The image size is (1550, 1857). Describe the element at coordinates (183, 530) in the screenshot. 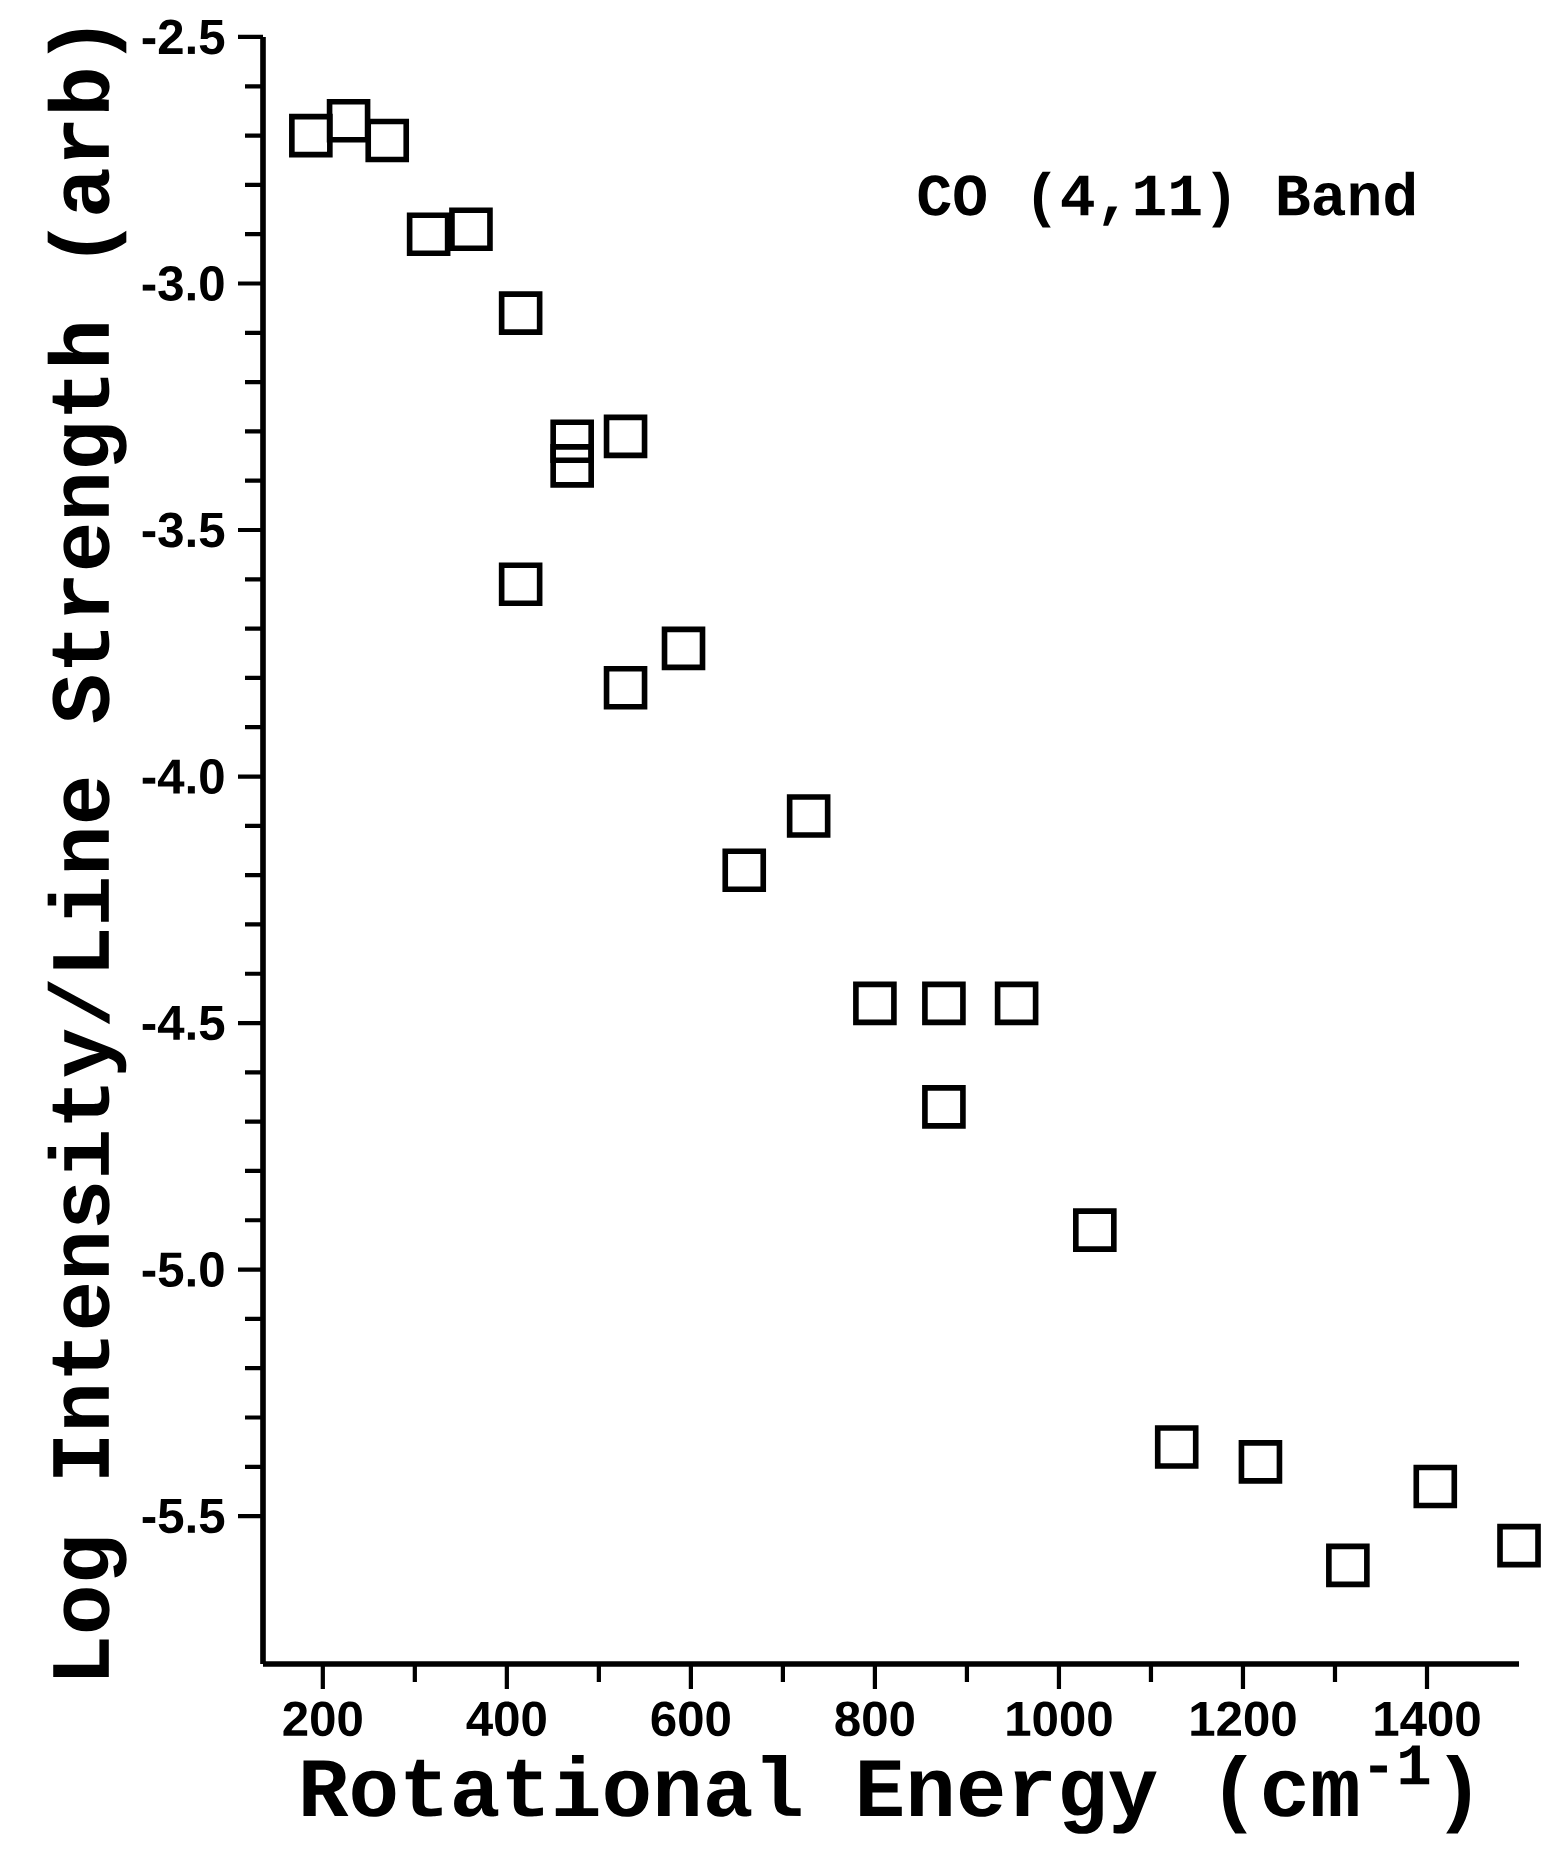

I see `y-tick-label: -3.5` at that location.